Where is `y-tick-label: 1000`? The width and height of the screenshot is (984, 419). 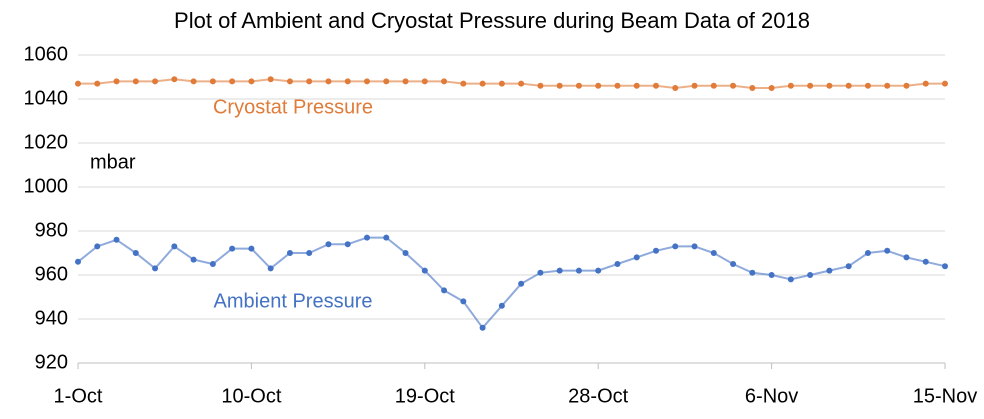
y-tick-label: 1000 is located at coordinates (46, 186).